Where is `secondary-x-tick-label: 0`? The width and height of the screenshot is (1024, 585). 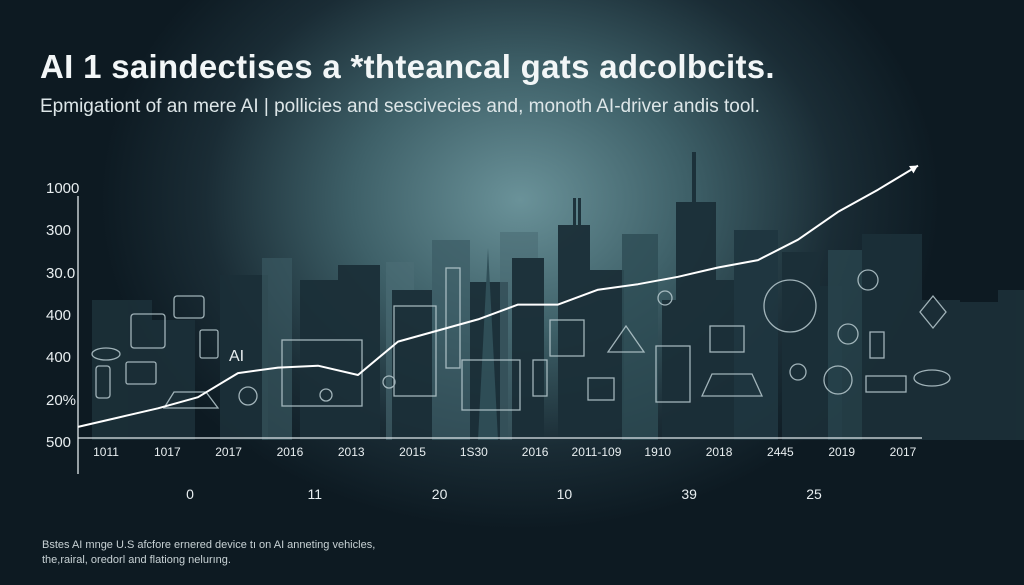
secondary-x-tick-label: 0 is located at coordinates (190, 494).